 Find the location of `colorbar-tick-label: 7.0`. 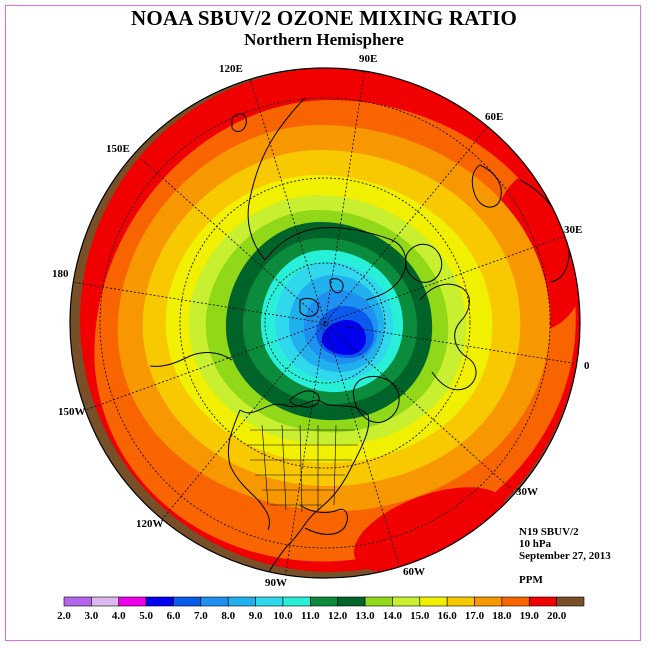

colorbar-tick-label: 7.0 is located at coordinates (200, 616).